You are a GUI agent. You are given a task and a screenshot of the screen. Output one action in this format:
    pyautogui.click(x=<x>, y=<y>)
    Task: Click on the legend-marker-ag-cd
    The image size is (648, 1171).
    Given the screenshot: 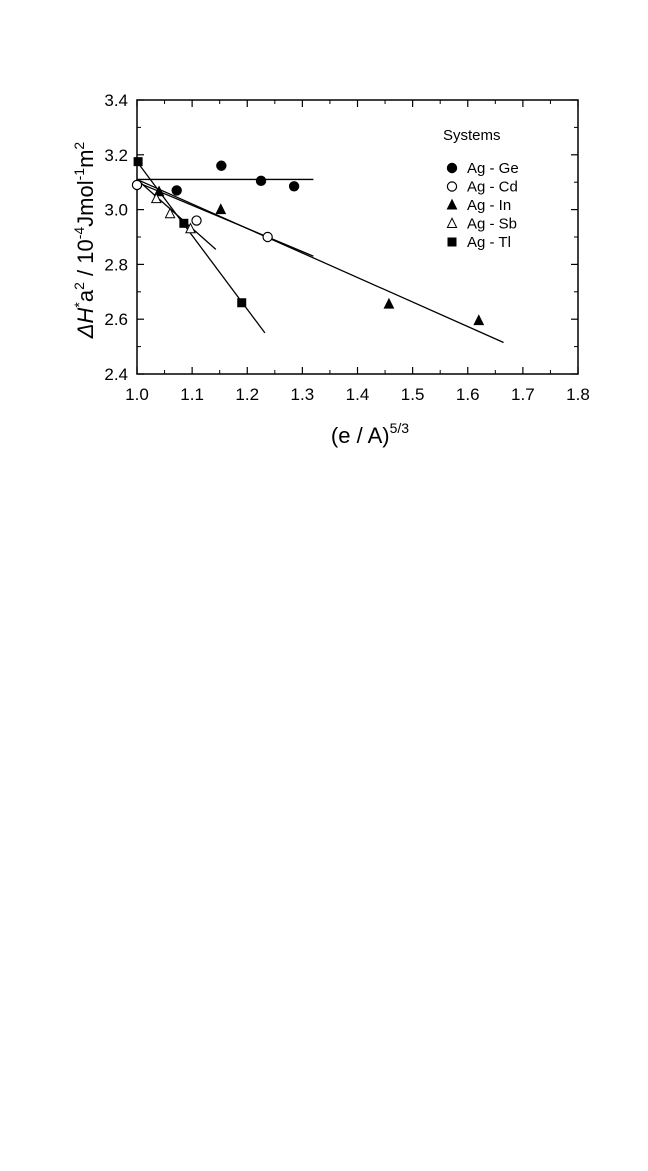 What is the action you would take?
    pyautogui.click(x=452, y=186)
    